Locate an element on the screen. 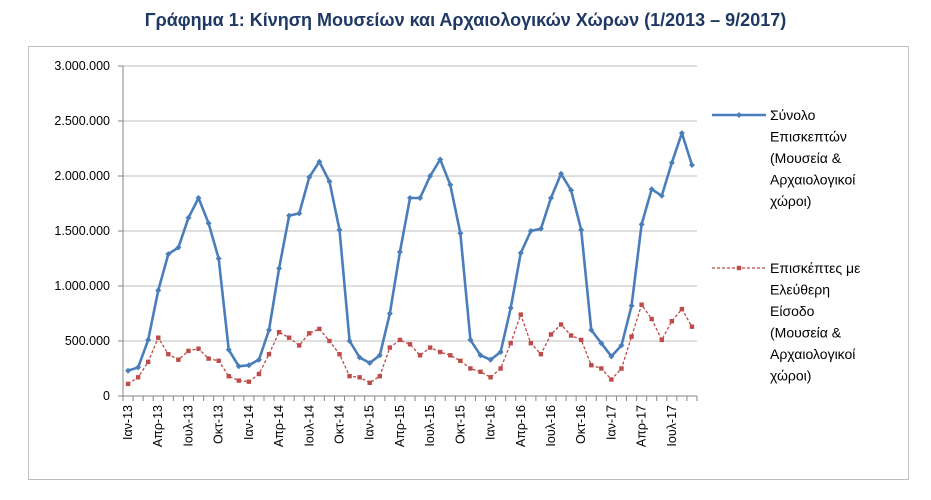 The image size is (931, 500). series-line is located at coordinates (410, 344).